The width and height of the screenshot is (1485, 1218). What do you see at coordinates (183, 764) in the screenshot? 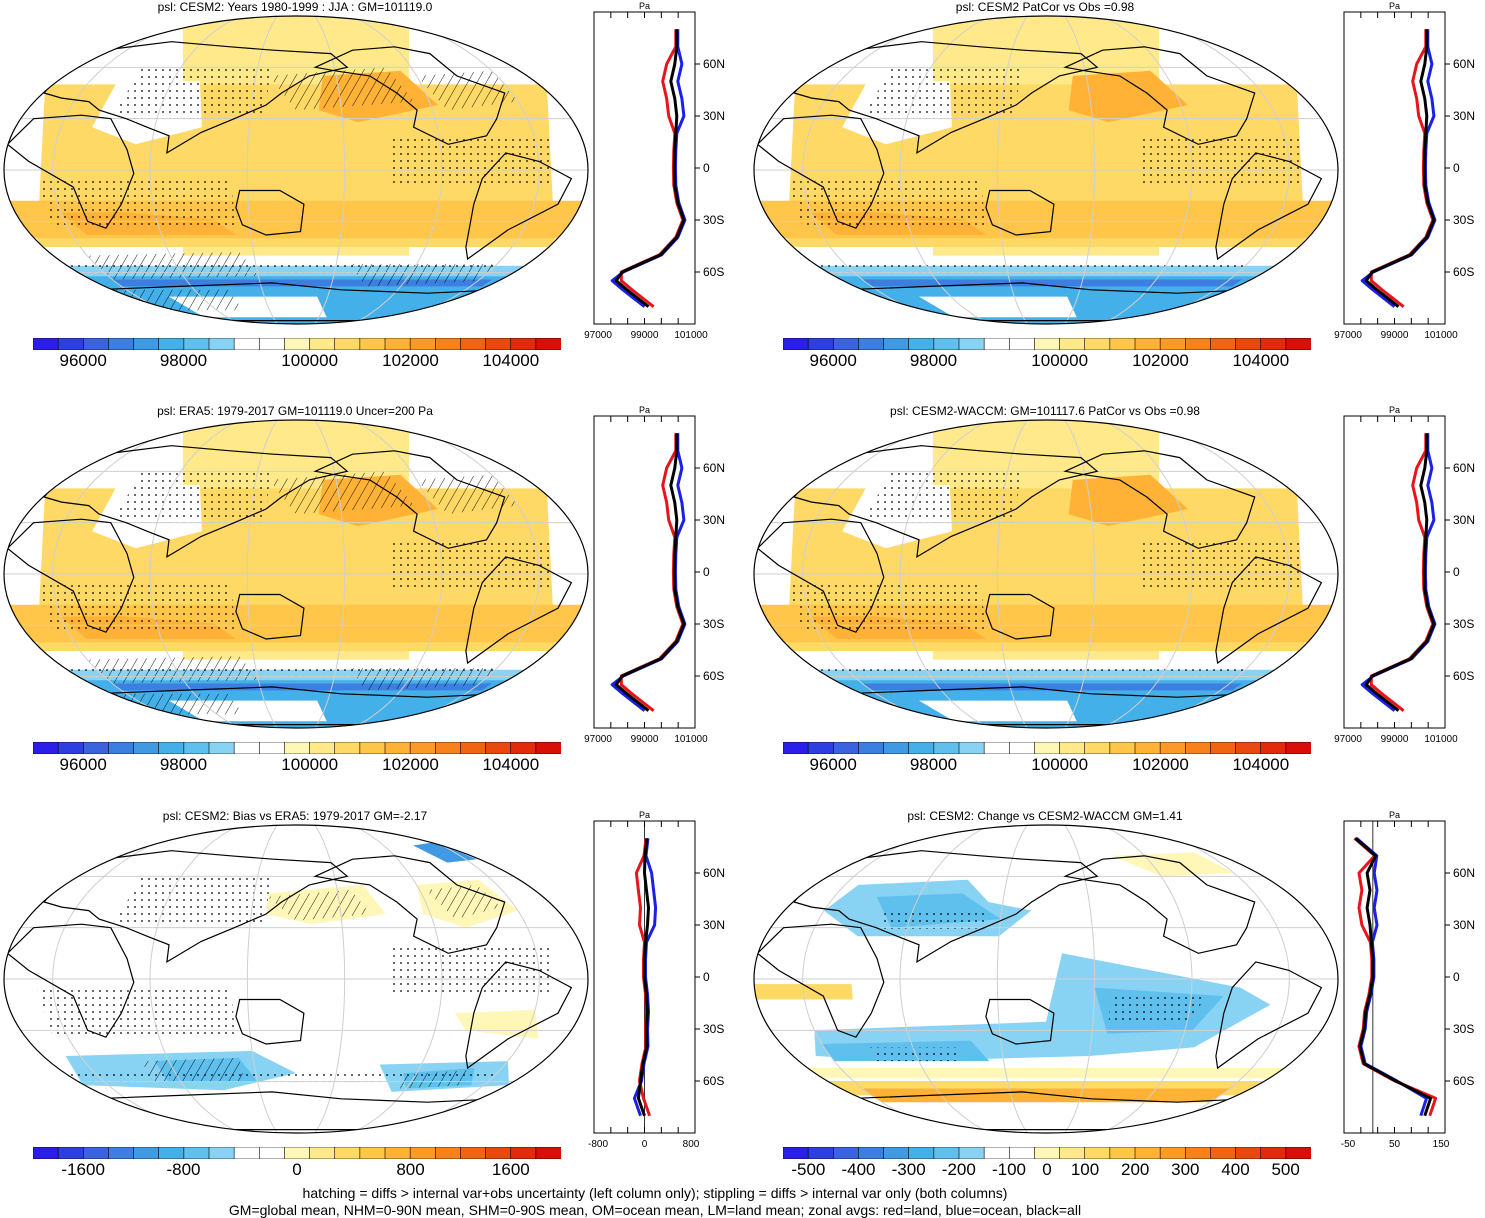
I see `colorbar-tick-label: 98000` at bounding box center [183, 764].